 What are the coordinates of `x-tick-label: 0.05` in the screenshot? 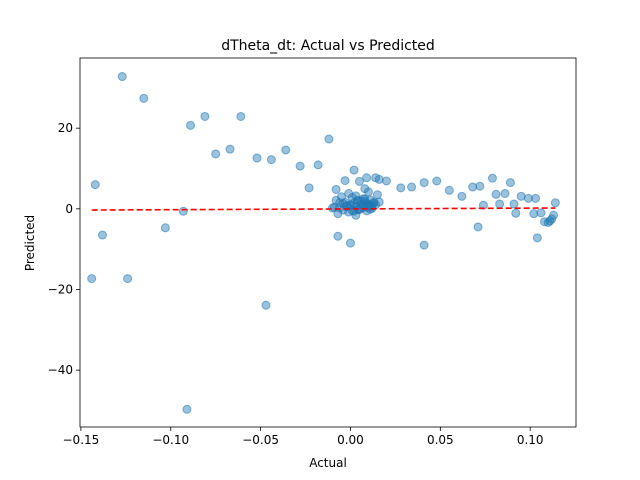 It's located at (440, 440).